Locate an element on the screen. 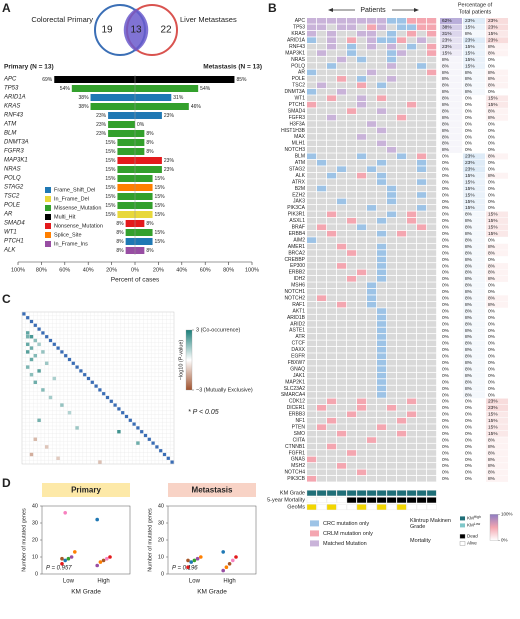 This screenshot has width=520, height=619. gene-label: SMAD4 is located at coordinates (14, 224).